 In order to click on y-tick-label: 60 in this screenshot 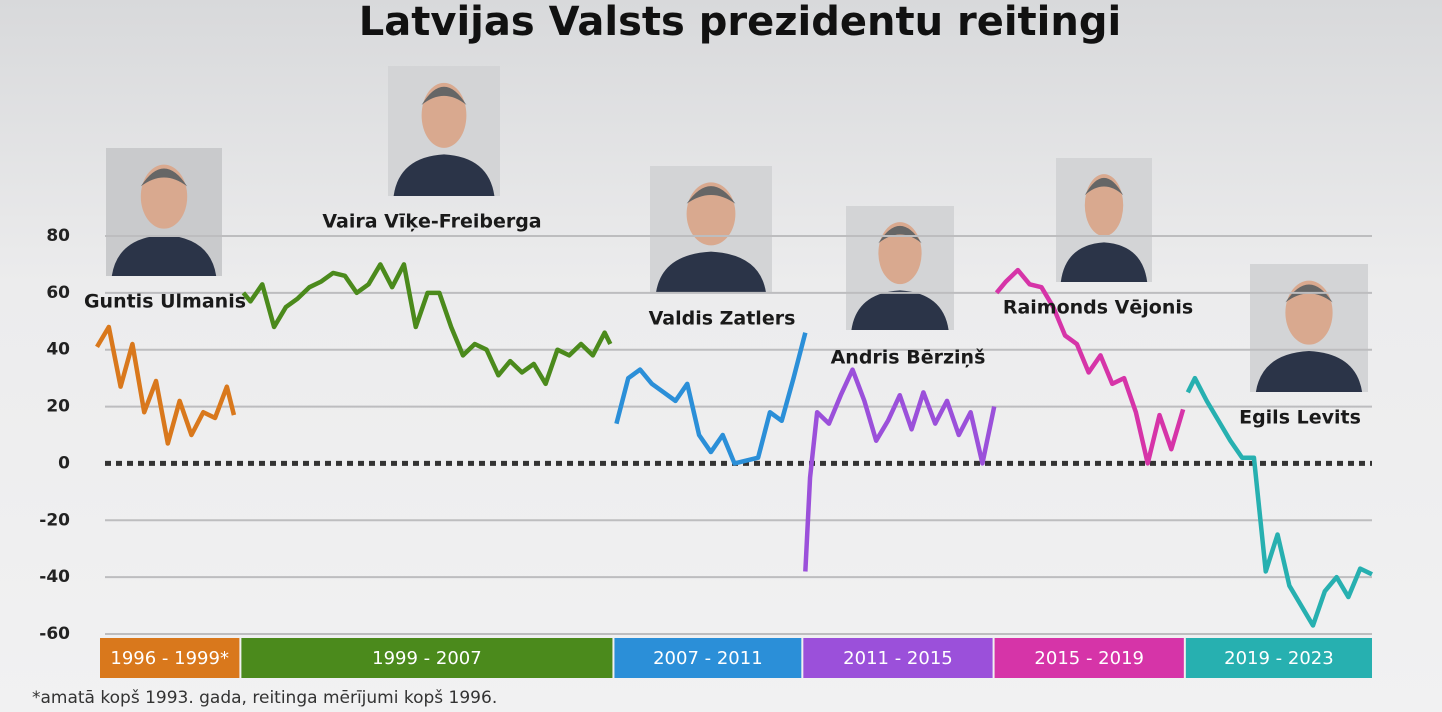, I will do `click(58, 293)`.